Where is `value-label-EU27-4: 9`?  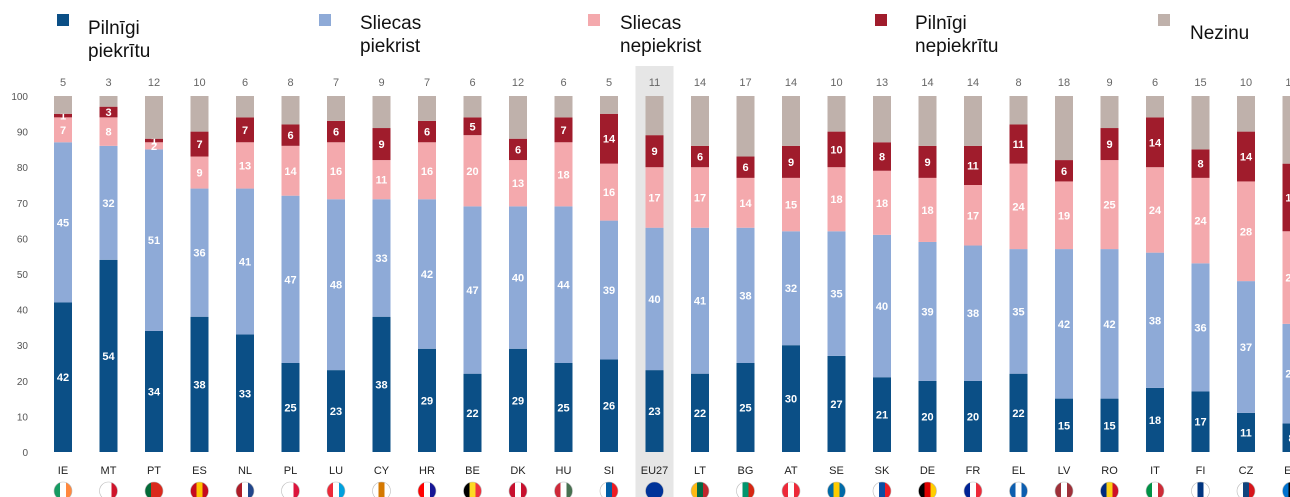 value-label-EU27-4: 9 is located at coordinates (654, 152).